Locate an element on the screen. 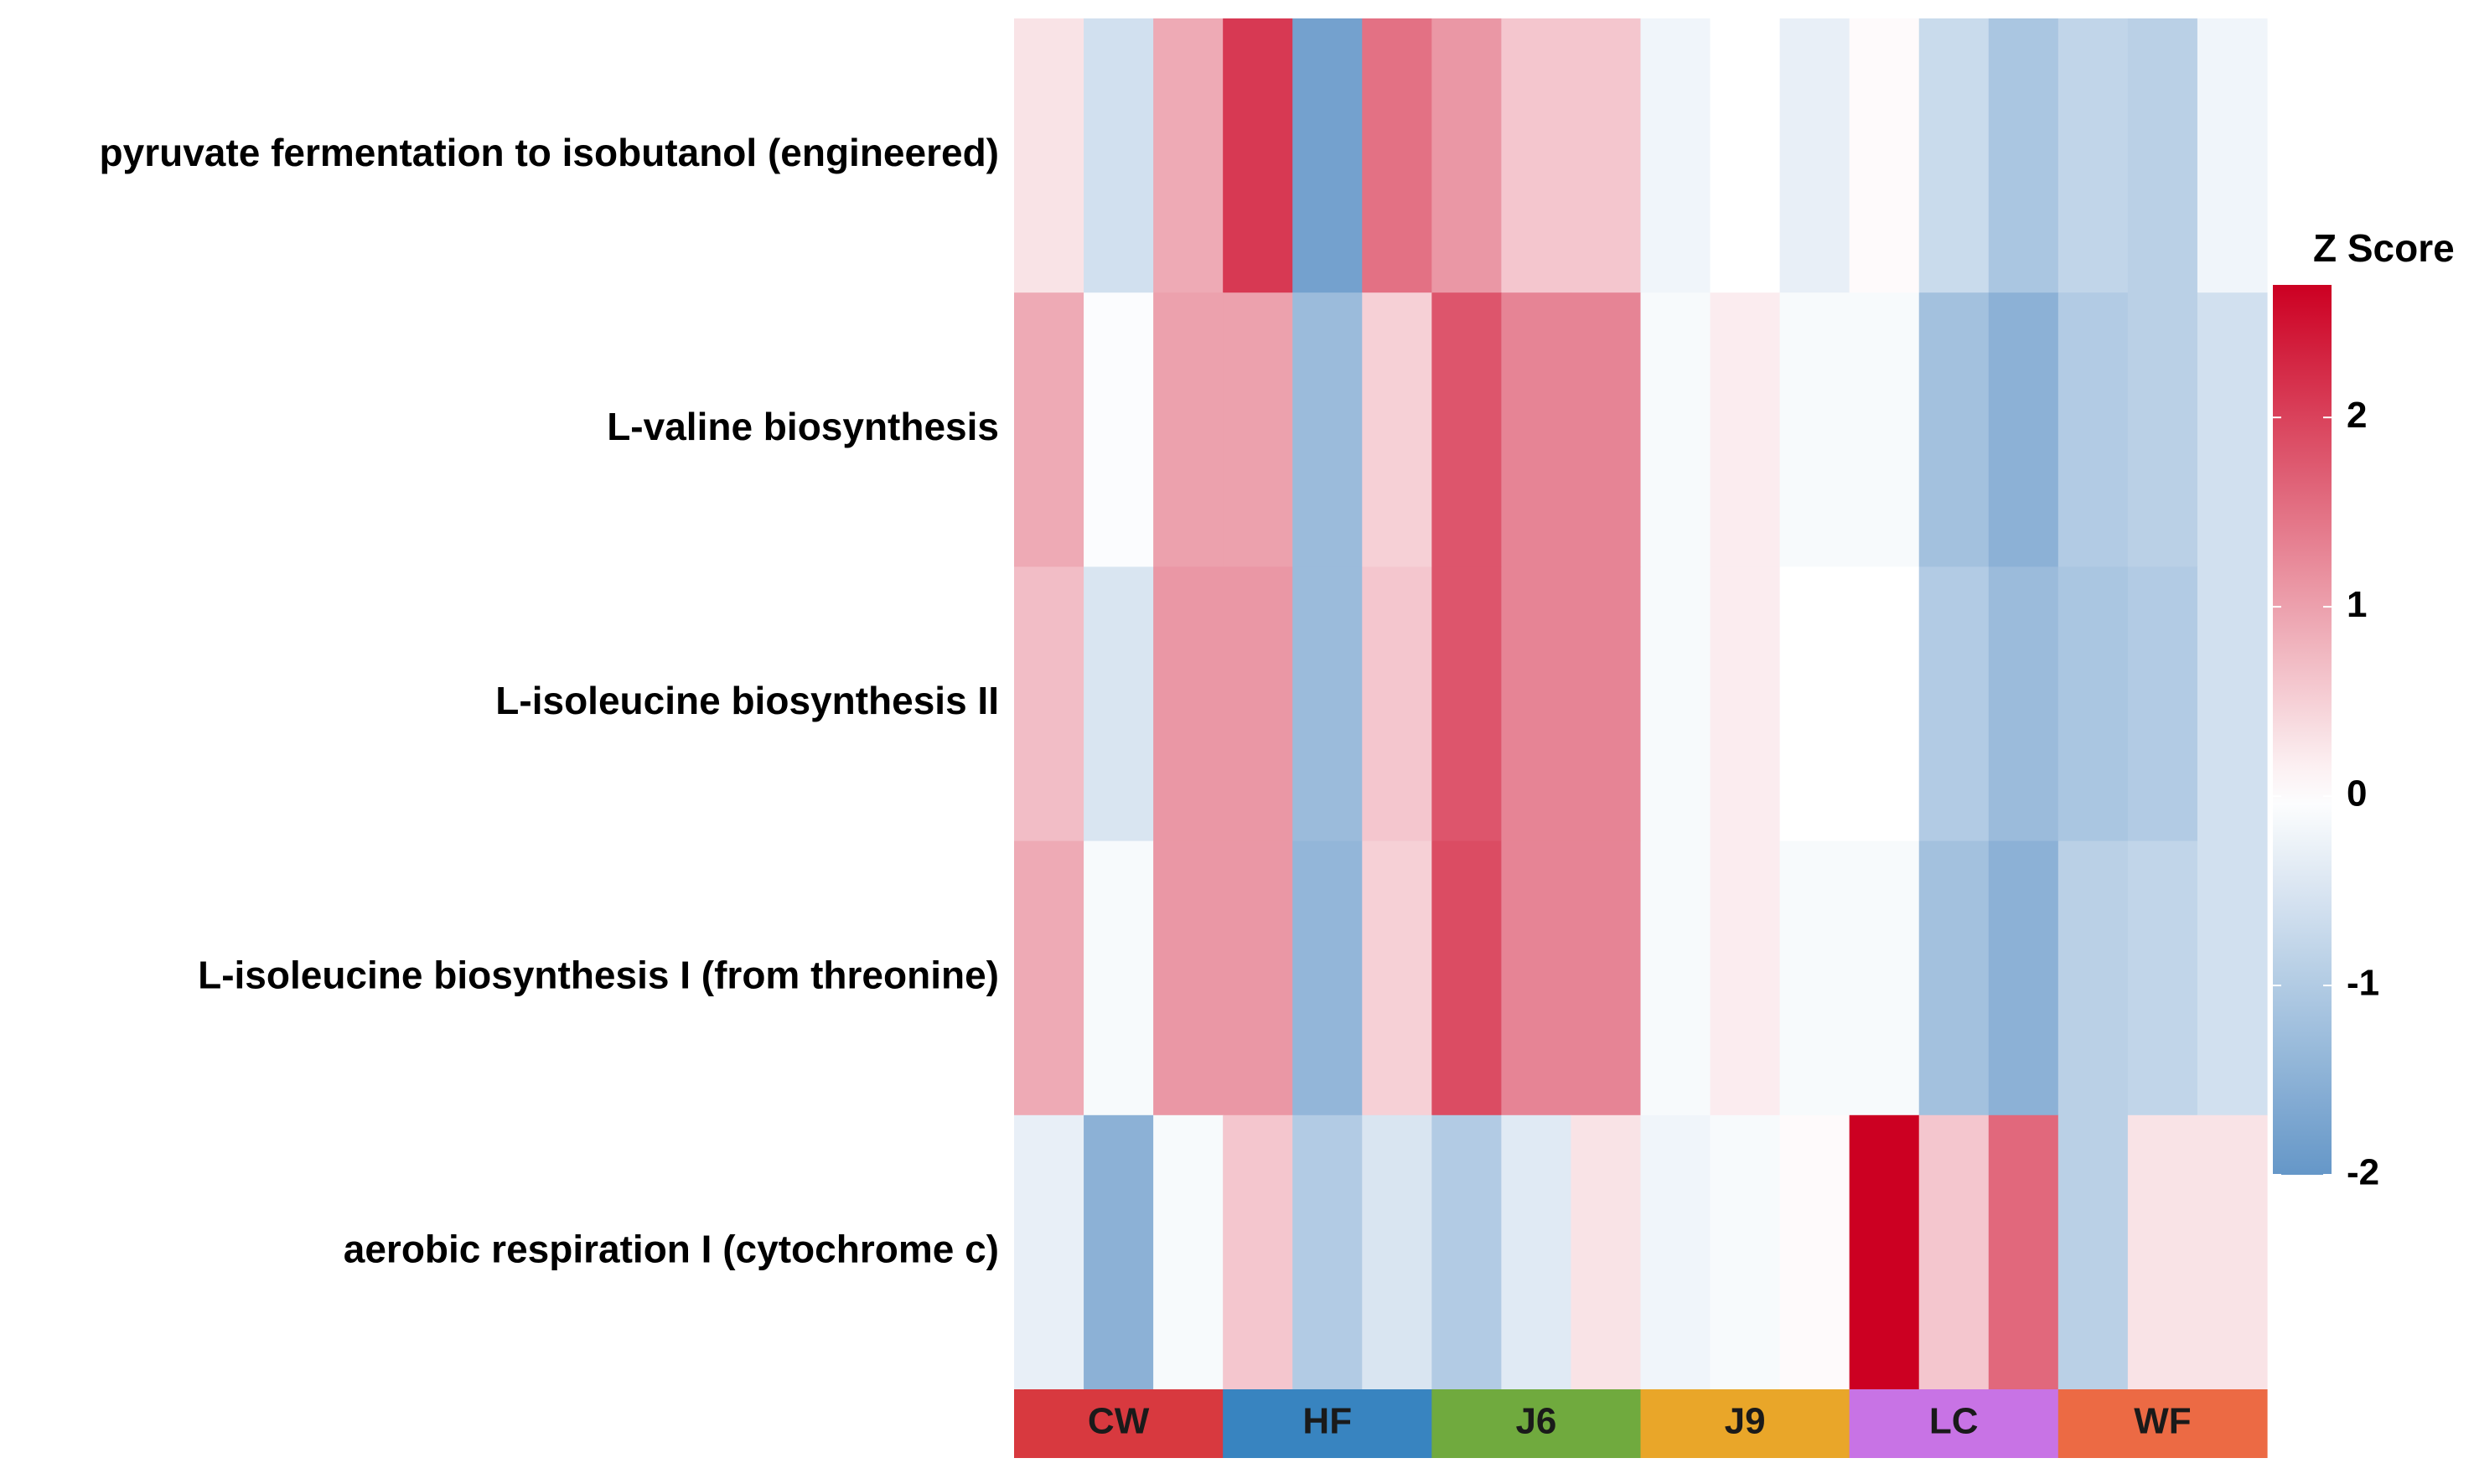 The height and width of the screenshot is (1484, 2474). group-label: J6 is located at coordinates (1535, 1421).